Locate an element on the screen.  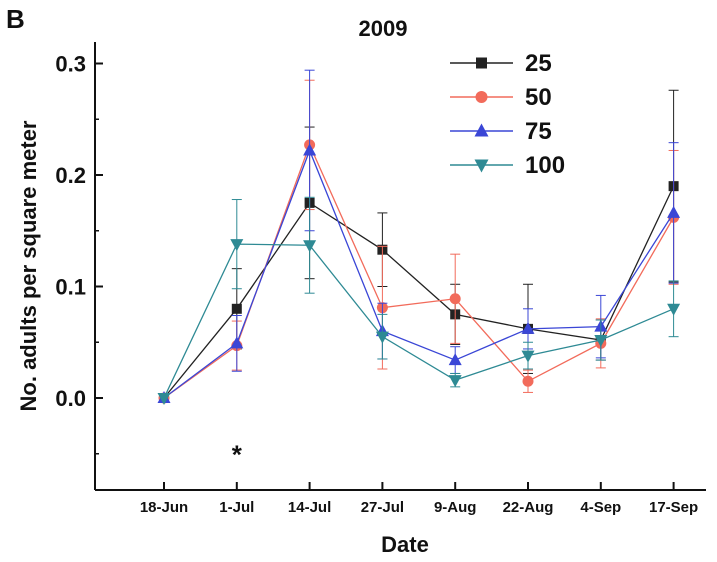
y-tick-label: 0.2 is located at coordinates (70, 175).